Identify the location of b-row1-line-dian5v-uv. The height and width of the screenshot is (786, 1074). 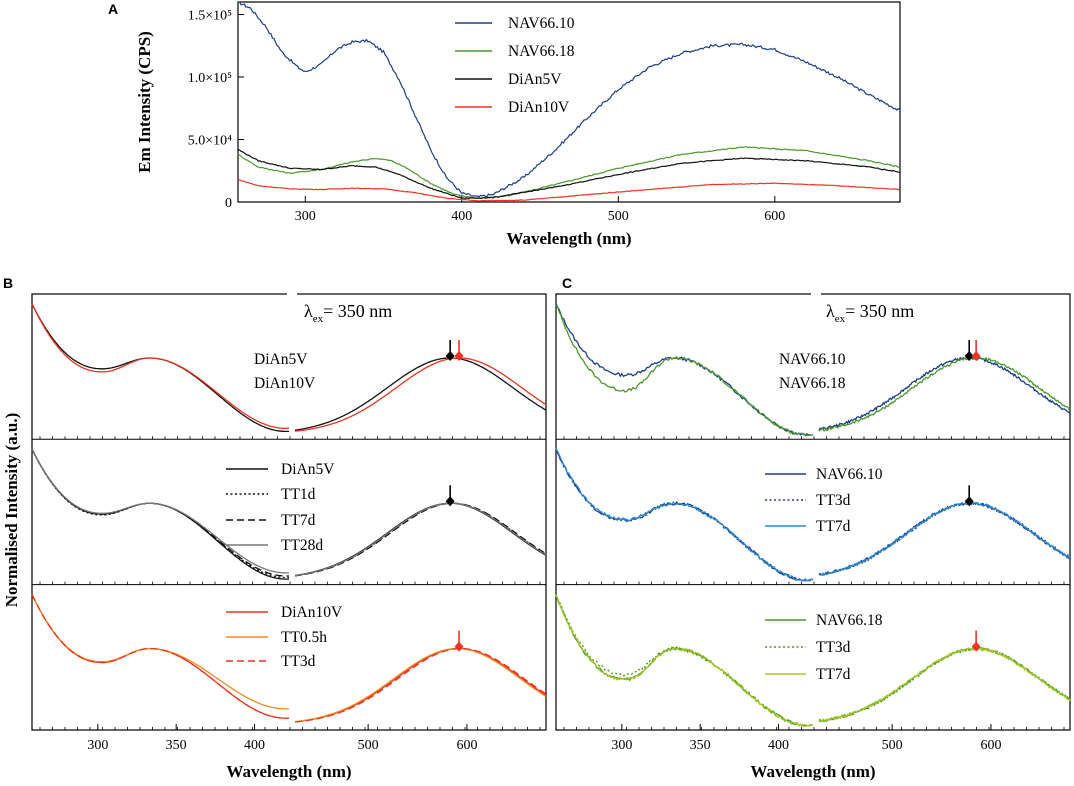
(160, 368).